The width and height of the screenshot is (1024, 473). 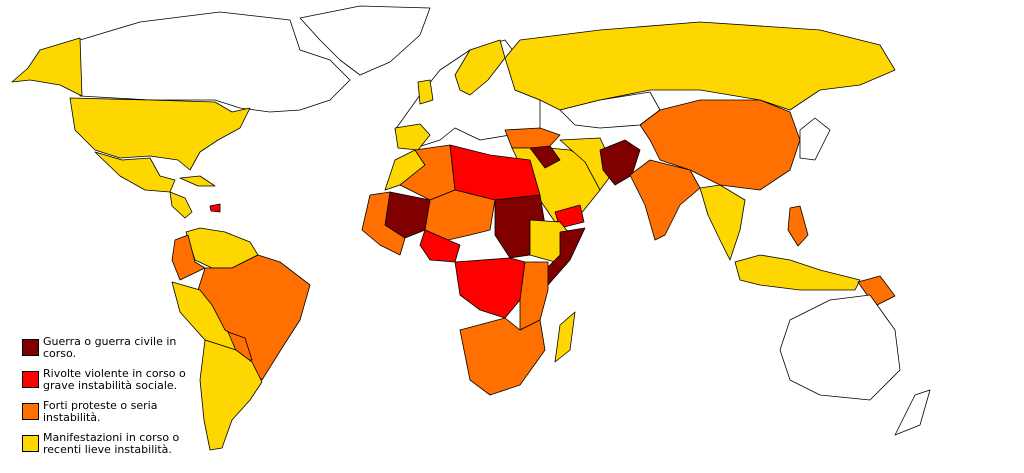 I want to click on legend-item: Guerra o guerra civile in corso., so click(x=107, y=350).